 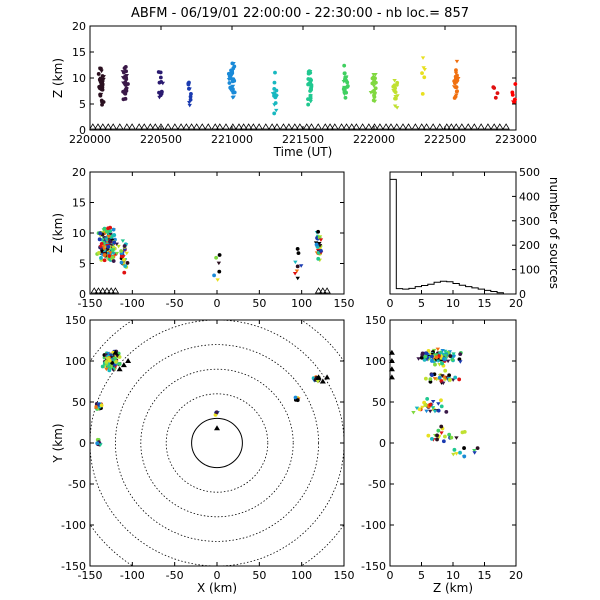 What do you see at coordinates (79, 402) in the screenshot?
I see `plan-view-y-tick-label: 50` at bounding box center [79, 402].